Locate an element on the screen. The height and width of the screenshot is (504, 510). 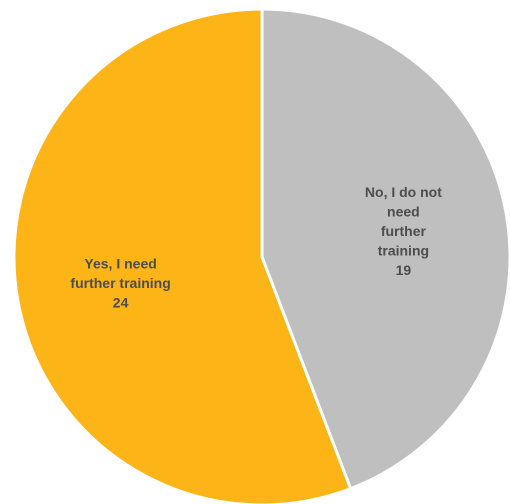
pie-slice-category-line: need is located at coordinates (403, 211).